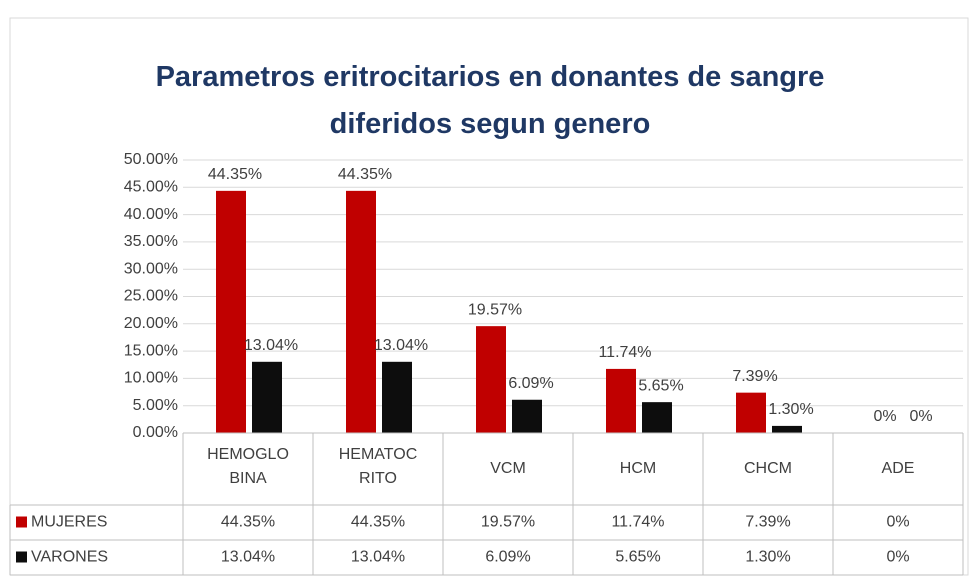 This screenshot has width=979, height=582. Describe the element at coordinates (155, 432) in the screenshot. I see `y-tick-label: 0.00%` at that location.